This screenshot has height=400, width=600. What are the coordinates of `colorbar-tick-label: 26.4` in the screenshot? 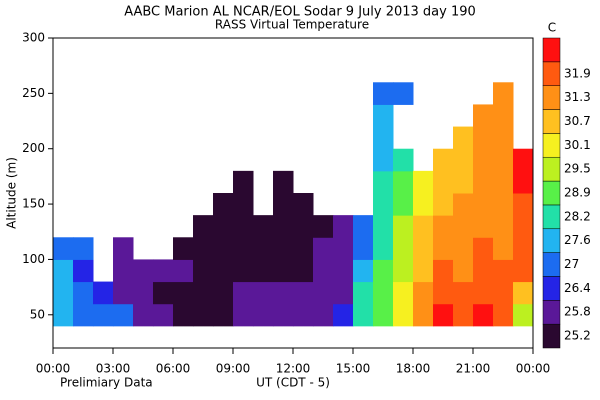 It's located at (577, 288).